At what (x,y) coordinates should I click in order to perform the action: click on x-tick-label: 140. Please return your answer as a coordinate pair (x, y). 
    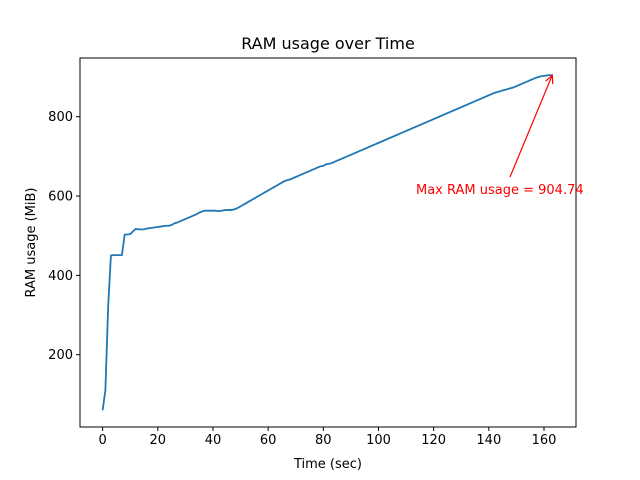
    Looking at the image, I should click on (488, 440).